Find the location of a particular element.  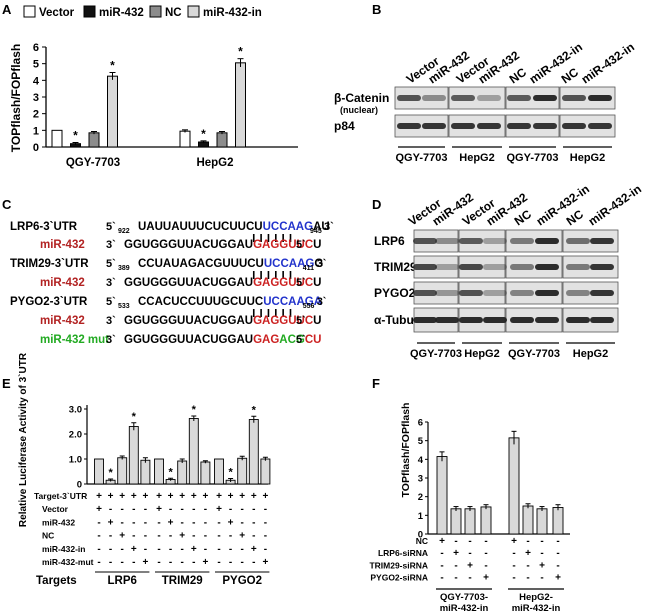

panel-e-ytick-label: 1.0 is located at coordinates (75, 460).